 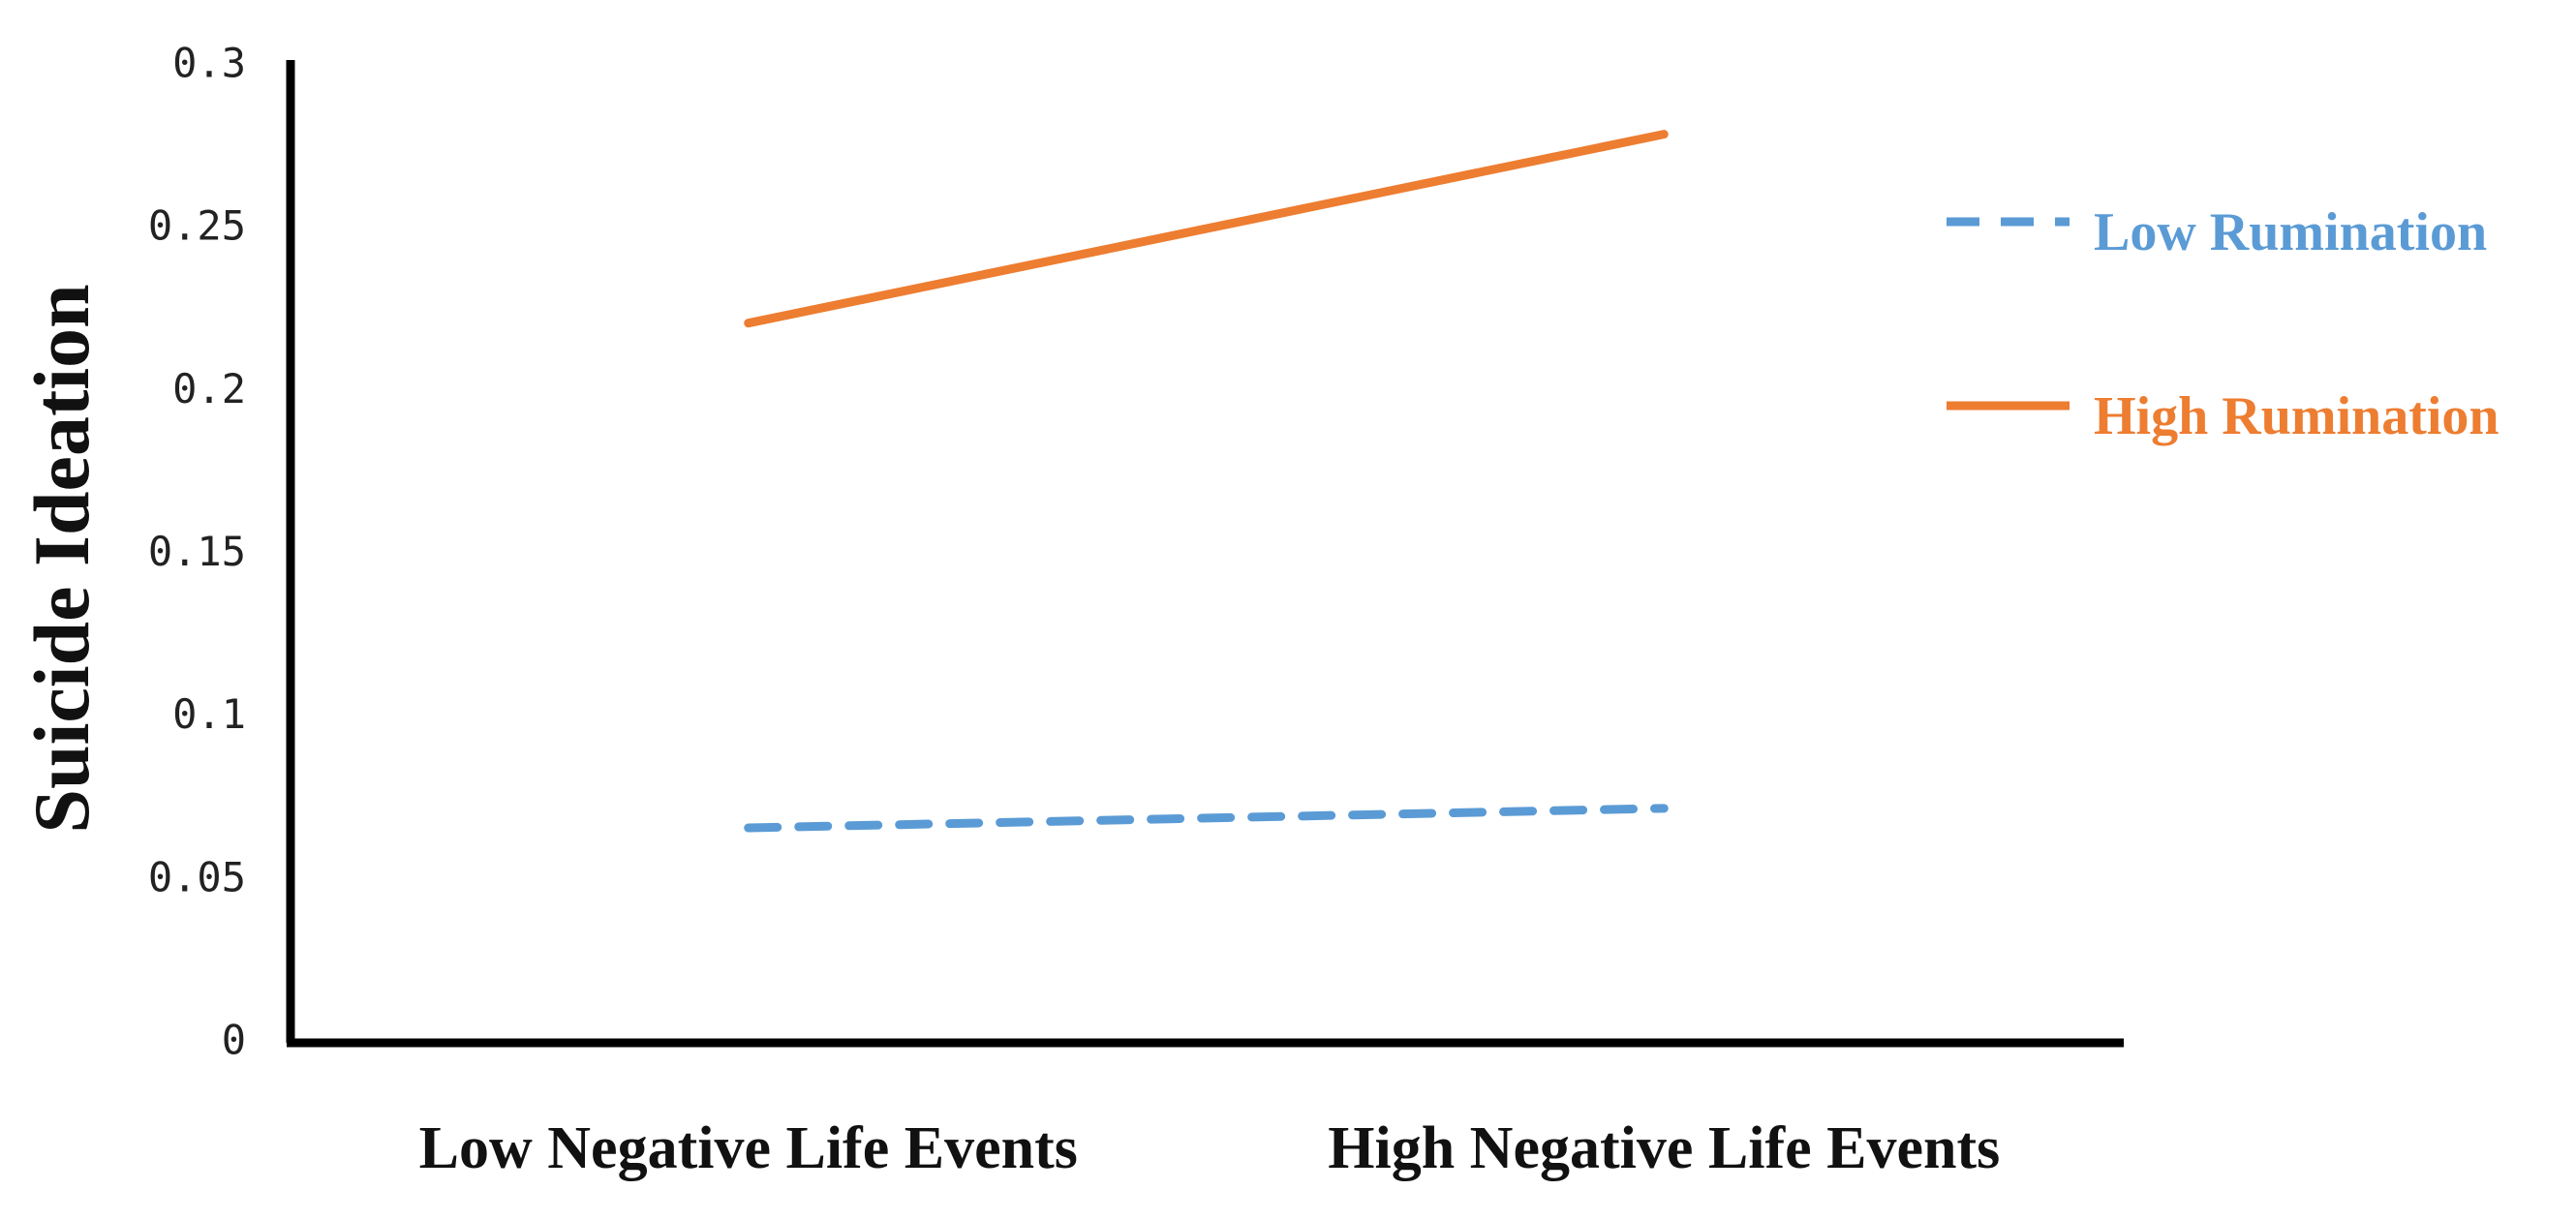 I want to click on y-tick-label: 0.3, so click(x=209, y=63).